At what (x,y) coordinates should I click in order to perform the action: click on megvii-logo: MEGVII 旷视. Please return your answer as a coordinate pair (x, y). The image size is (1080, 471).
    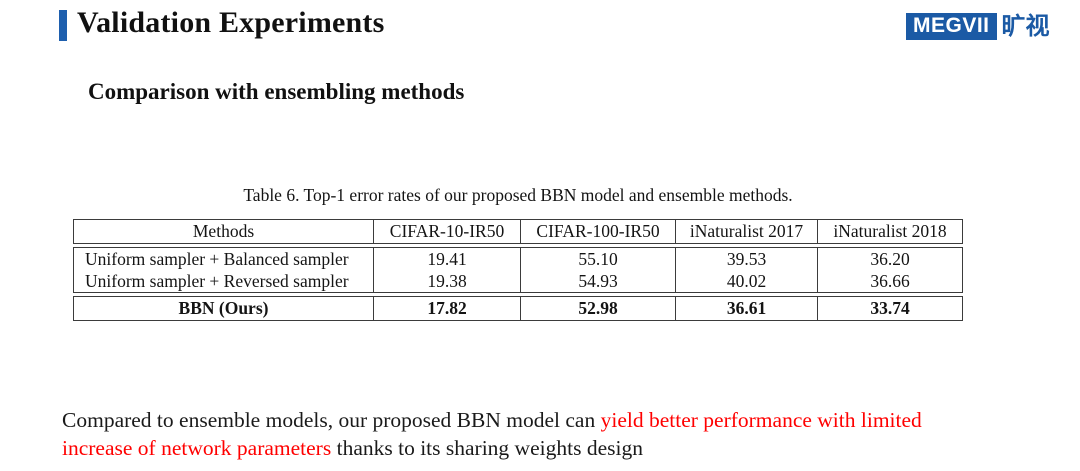
    Looking at the image, I should click on (978, 26).